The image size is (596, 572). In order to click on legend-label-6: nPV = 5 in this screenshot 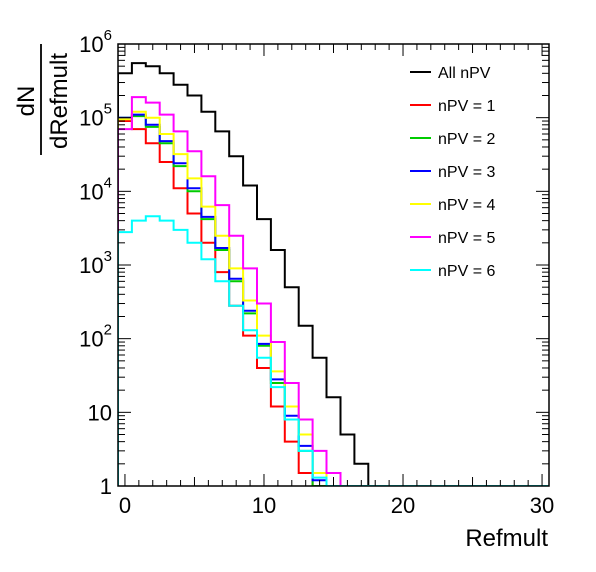, I will do `click(466, 238)`.